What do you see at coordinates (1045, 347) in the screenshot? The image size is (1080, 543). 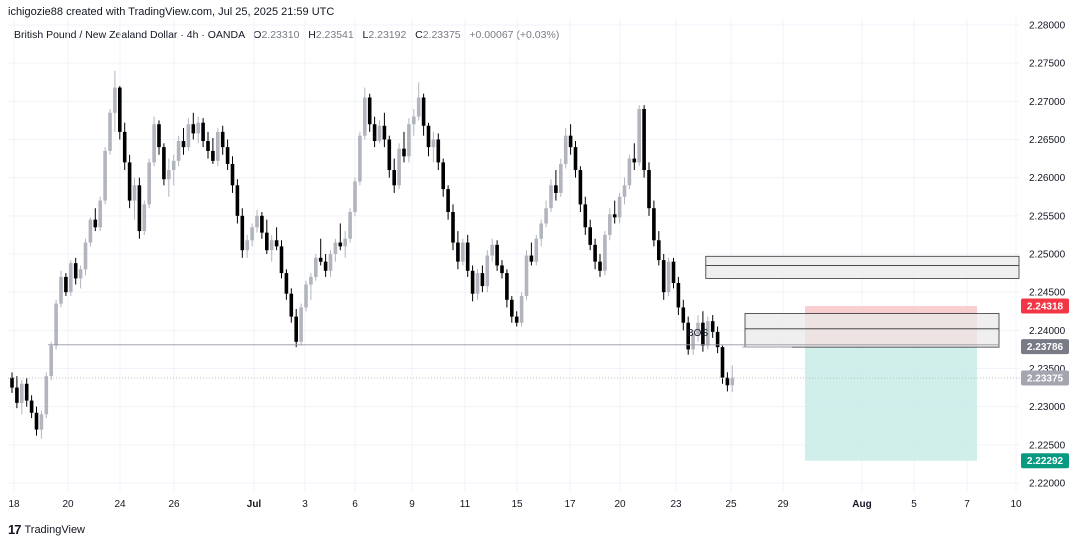 I see `price-badge-label: 2.23786` at bounding box center [1045, 347].